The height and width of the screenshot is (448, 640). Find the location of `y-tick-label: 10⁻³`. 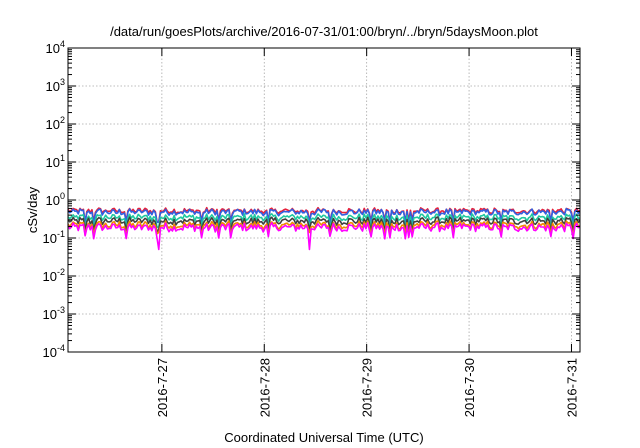

y-tick-label: 10⁻³ is located at coordinates (54, 313).